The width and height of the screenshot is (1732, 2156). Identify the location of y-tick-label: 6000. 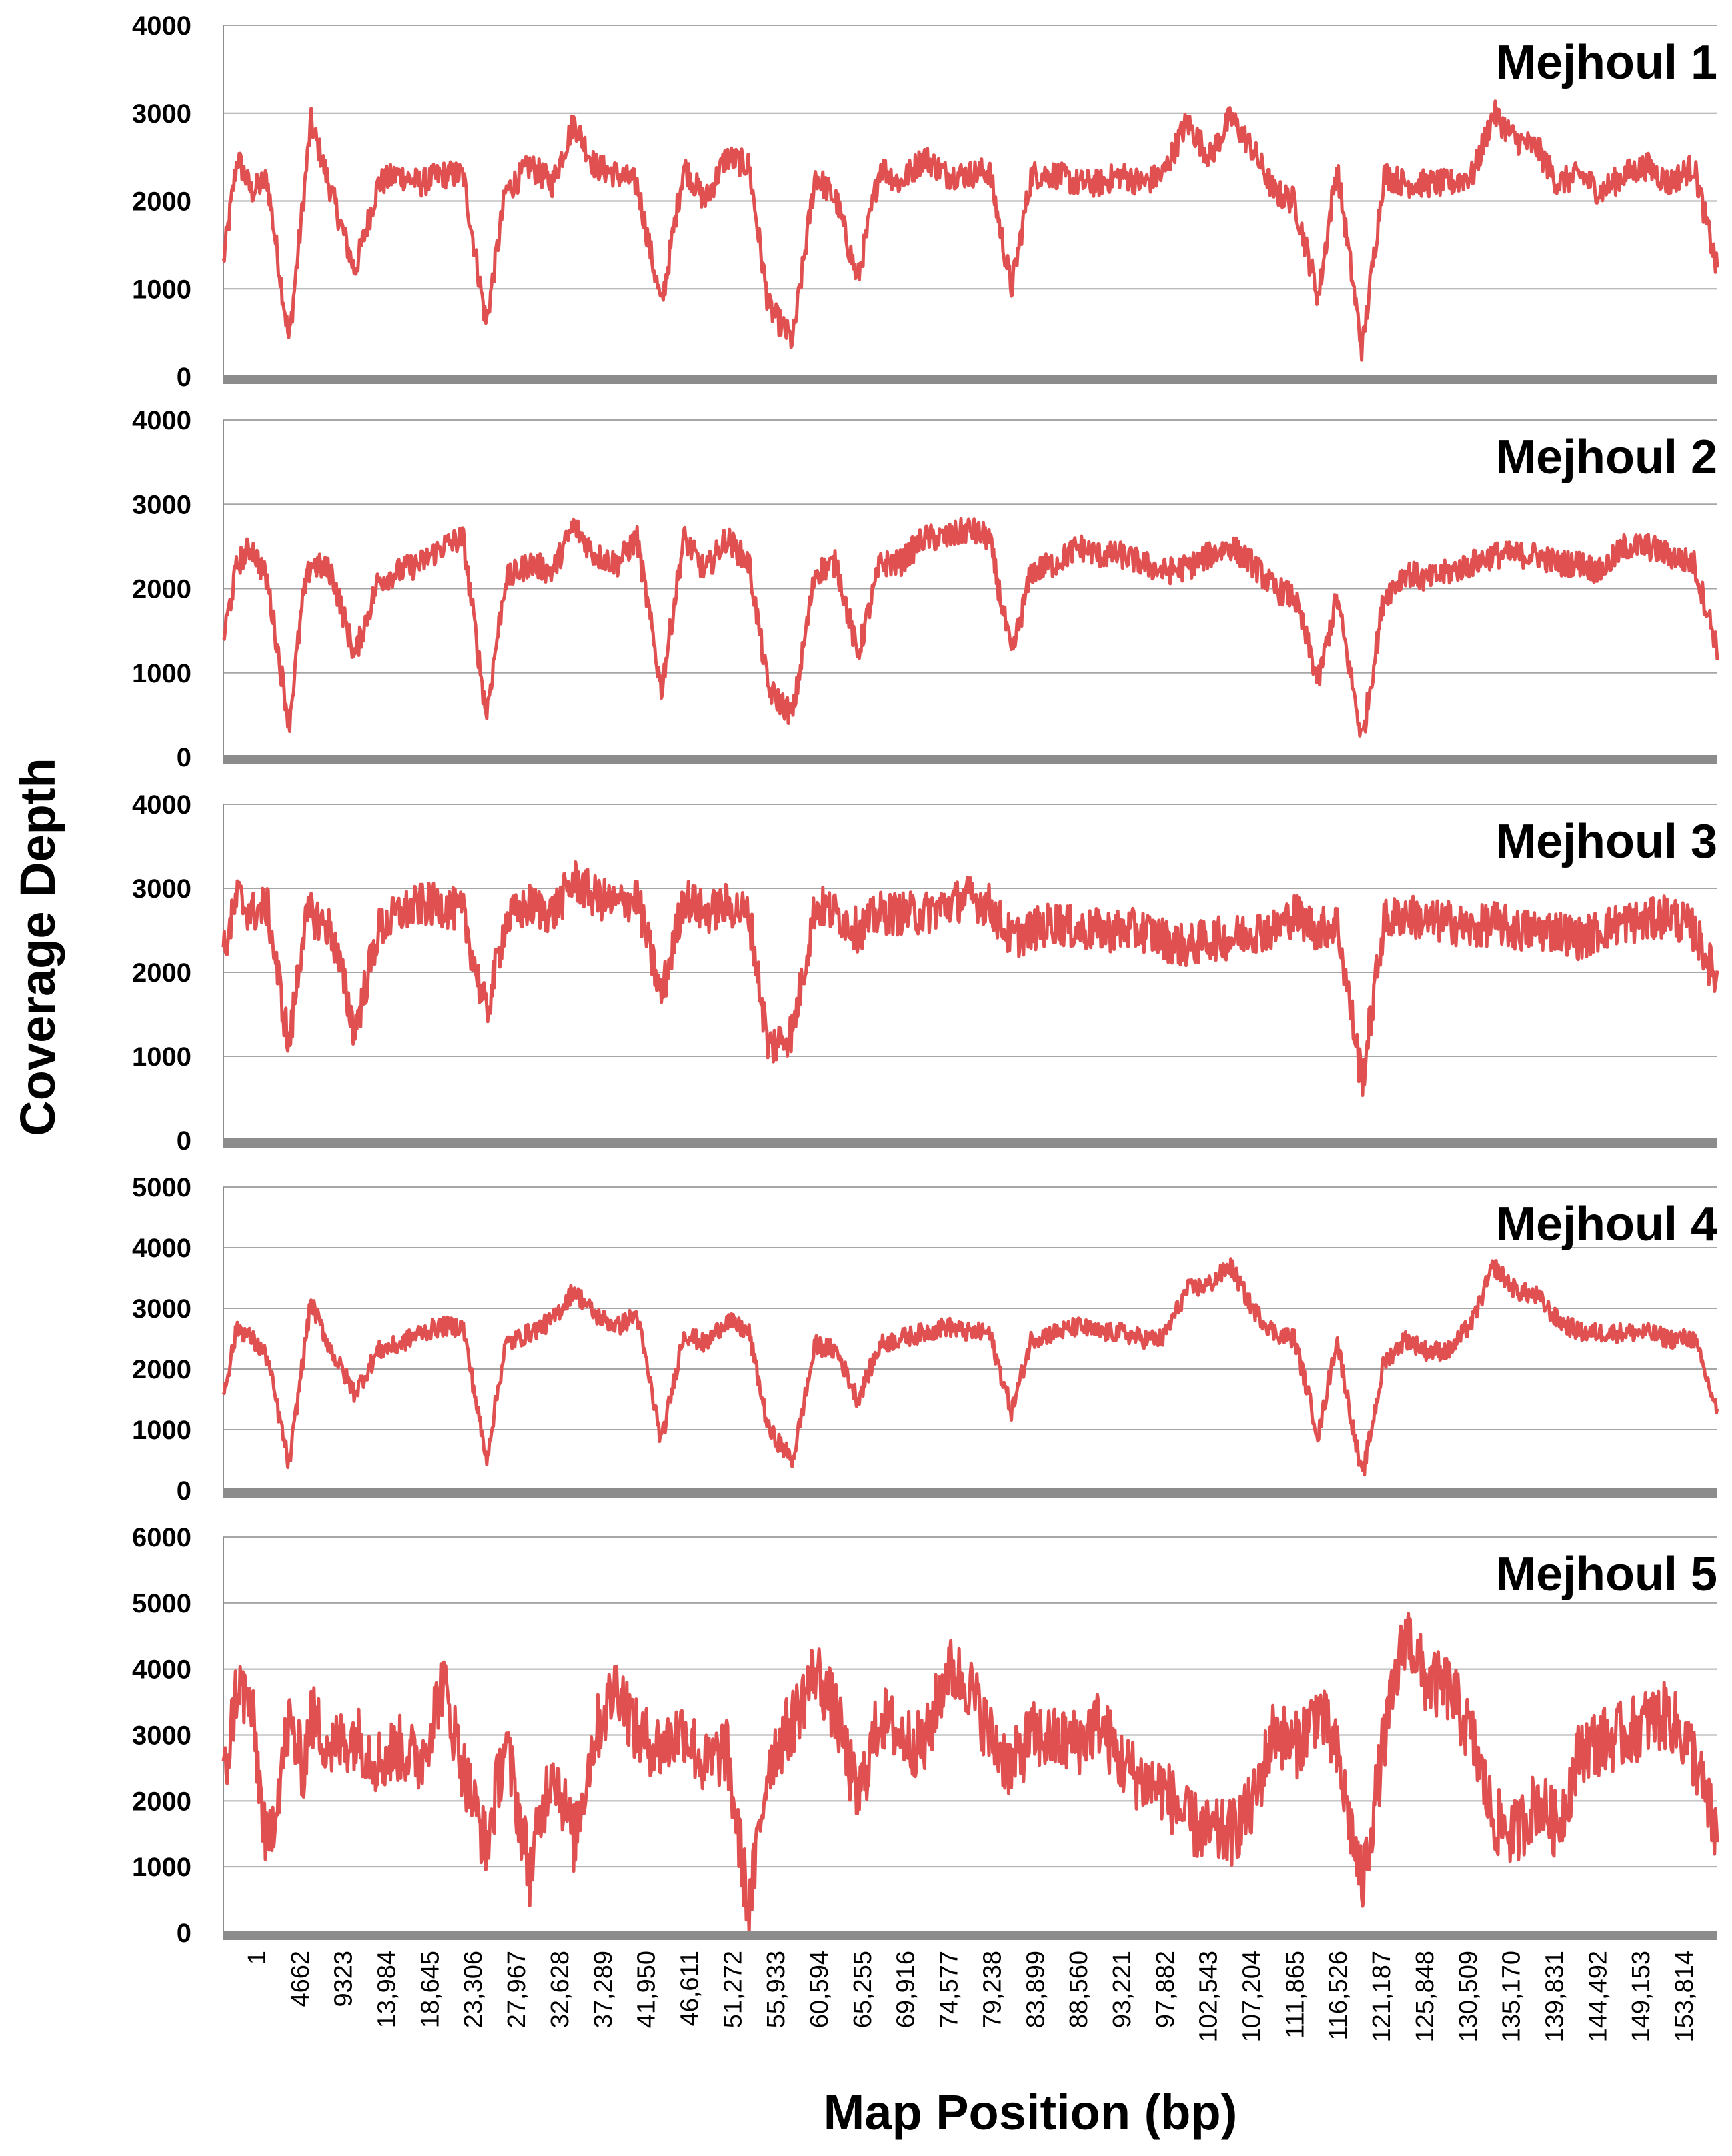
(161, 1537).